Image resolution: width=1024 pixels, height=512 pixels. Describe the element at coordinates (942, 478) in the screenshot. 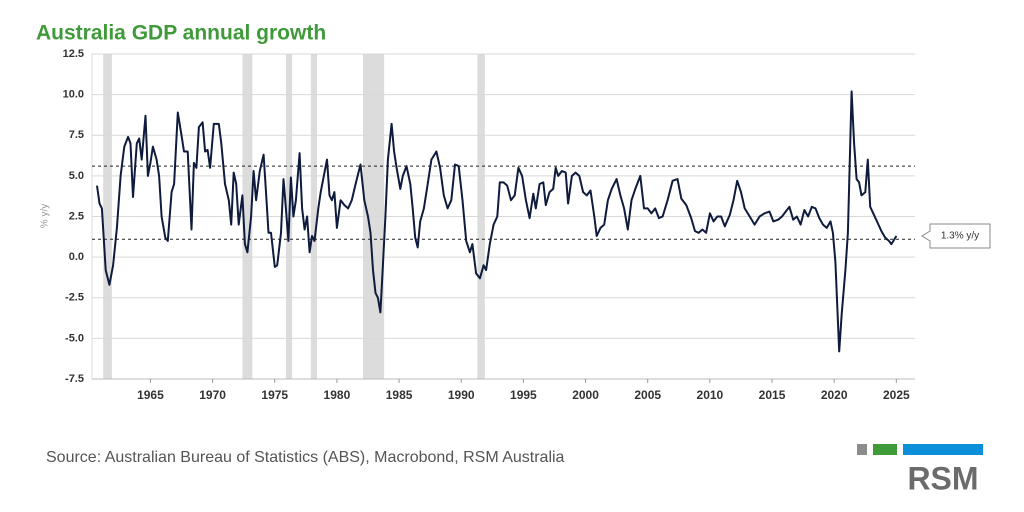

I see `logo-text: RSM` at that location.